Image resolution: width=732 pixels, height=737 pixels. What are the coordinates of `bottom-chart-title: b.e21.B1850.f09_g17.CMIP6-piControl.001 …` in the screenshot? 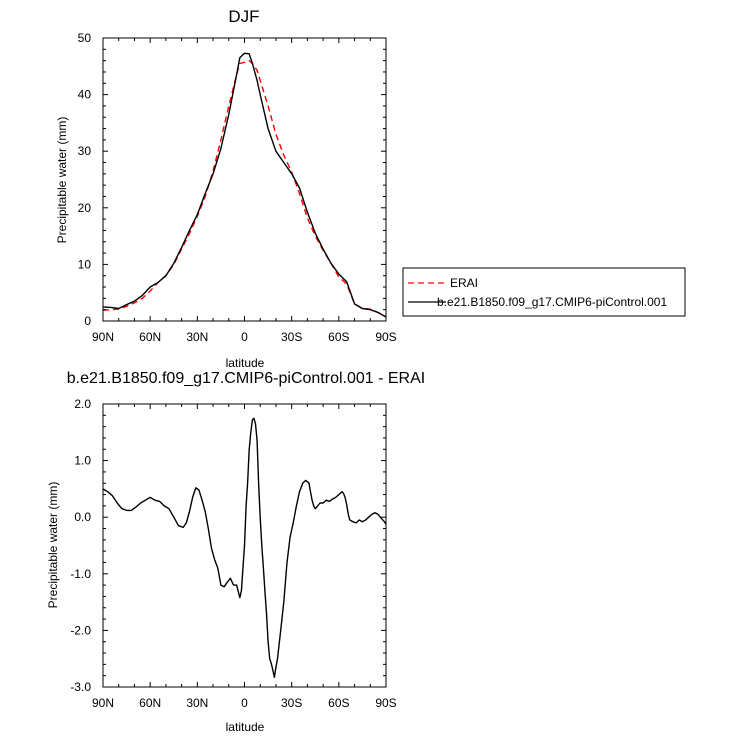 It's located at (246, 378).